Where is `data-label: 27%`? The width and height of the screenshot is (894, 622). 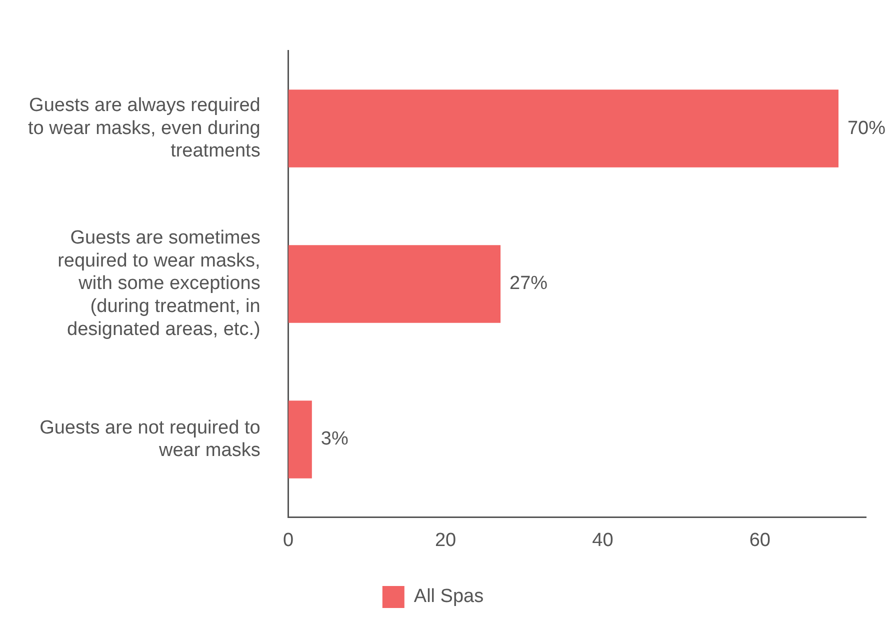 data-label: 27% is located at coordinates (529, 283).